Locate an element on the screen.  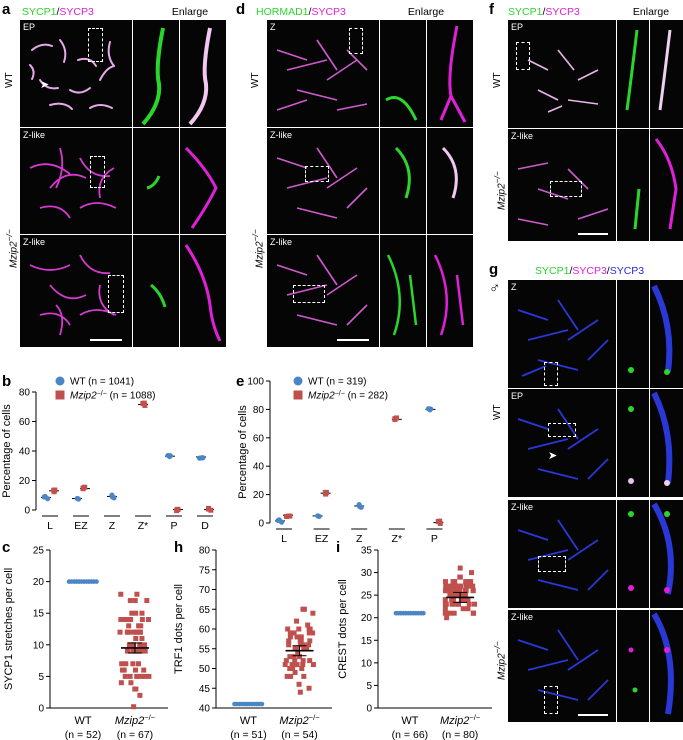
panel-d-micrograph-wt: Z is located at coordinates (323, 73).